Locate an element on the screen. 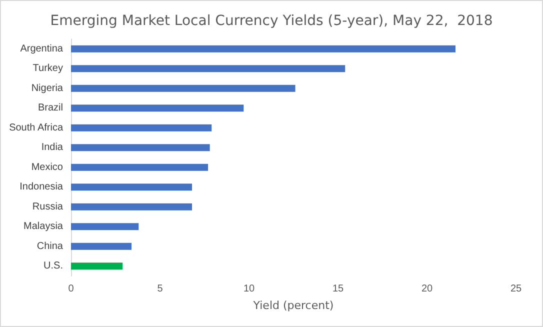  x-tick-label: 15 is located at coordinates (338, 289).